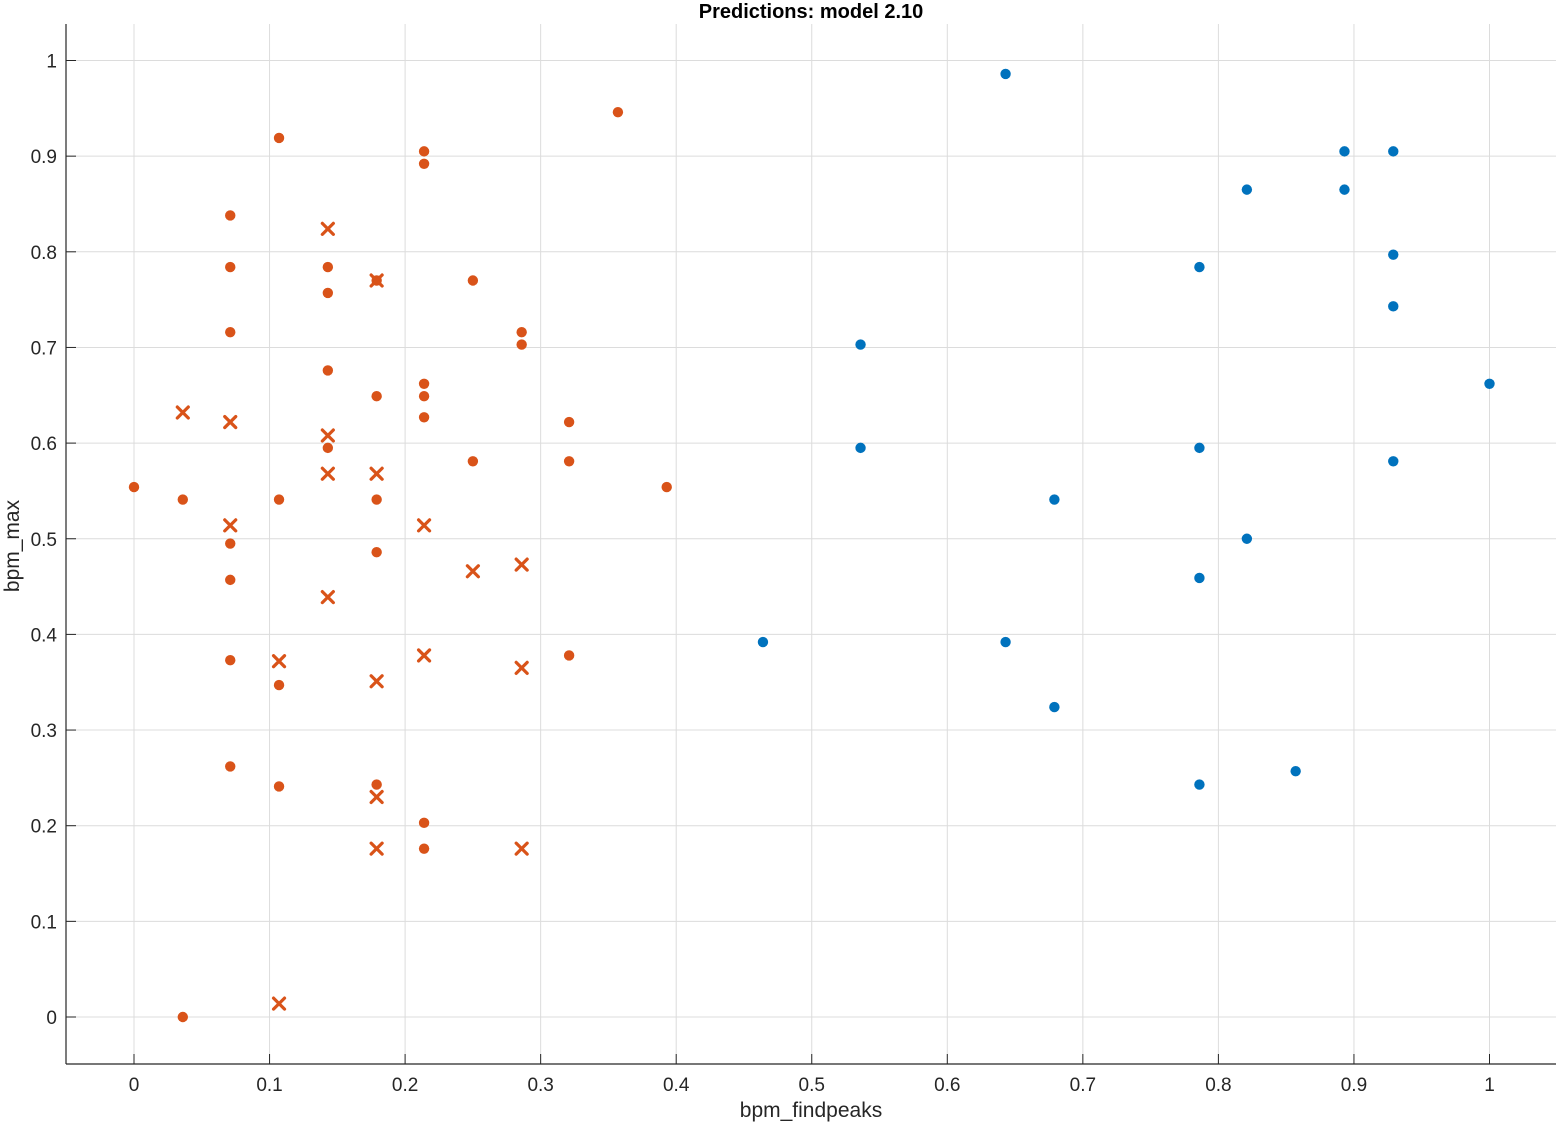  What do you see at coordinates (269, 1085) in the screenshot?
I see `x-tick-label: 0.1` at bounding box center [269, 1085].